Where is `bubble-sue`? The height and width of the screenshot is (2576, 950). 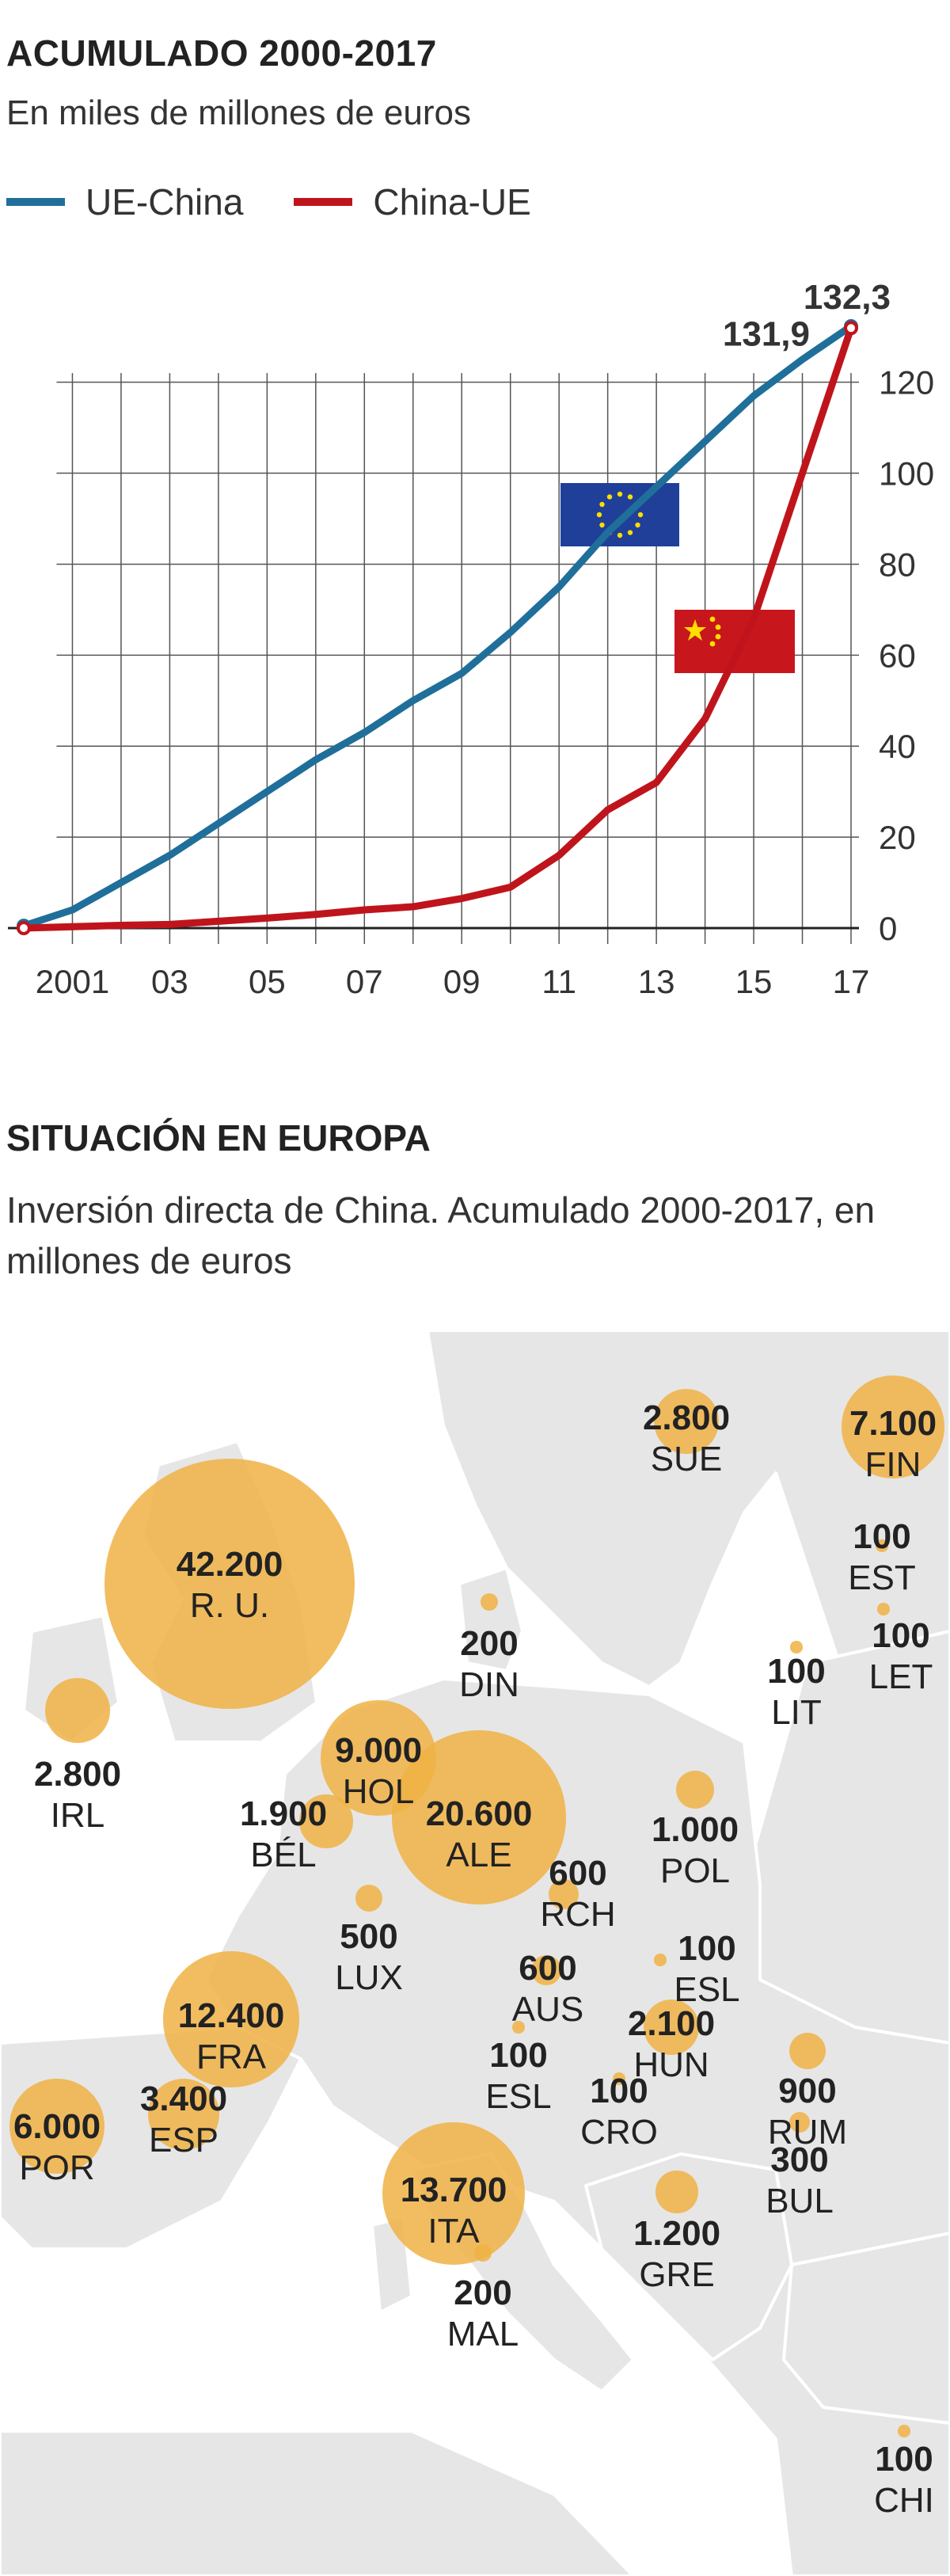
bubble-sue is located at coordinates (686, 1421).